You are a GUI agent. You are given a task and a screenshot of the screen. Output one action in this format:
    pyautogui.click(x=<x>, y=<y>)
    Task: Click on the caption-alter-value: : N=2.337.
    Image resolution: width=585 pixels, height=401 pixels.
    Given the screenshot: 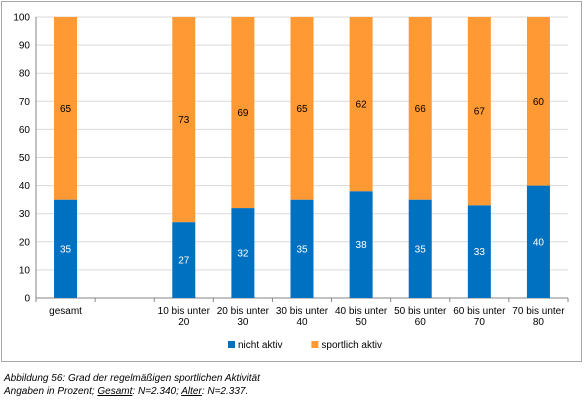 What is the action you would take?
    pyautogui.click(x=225, y=391)
    